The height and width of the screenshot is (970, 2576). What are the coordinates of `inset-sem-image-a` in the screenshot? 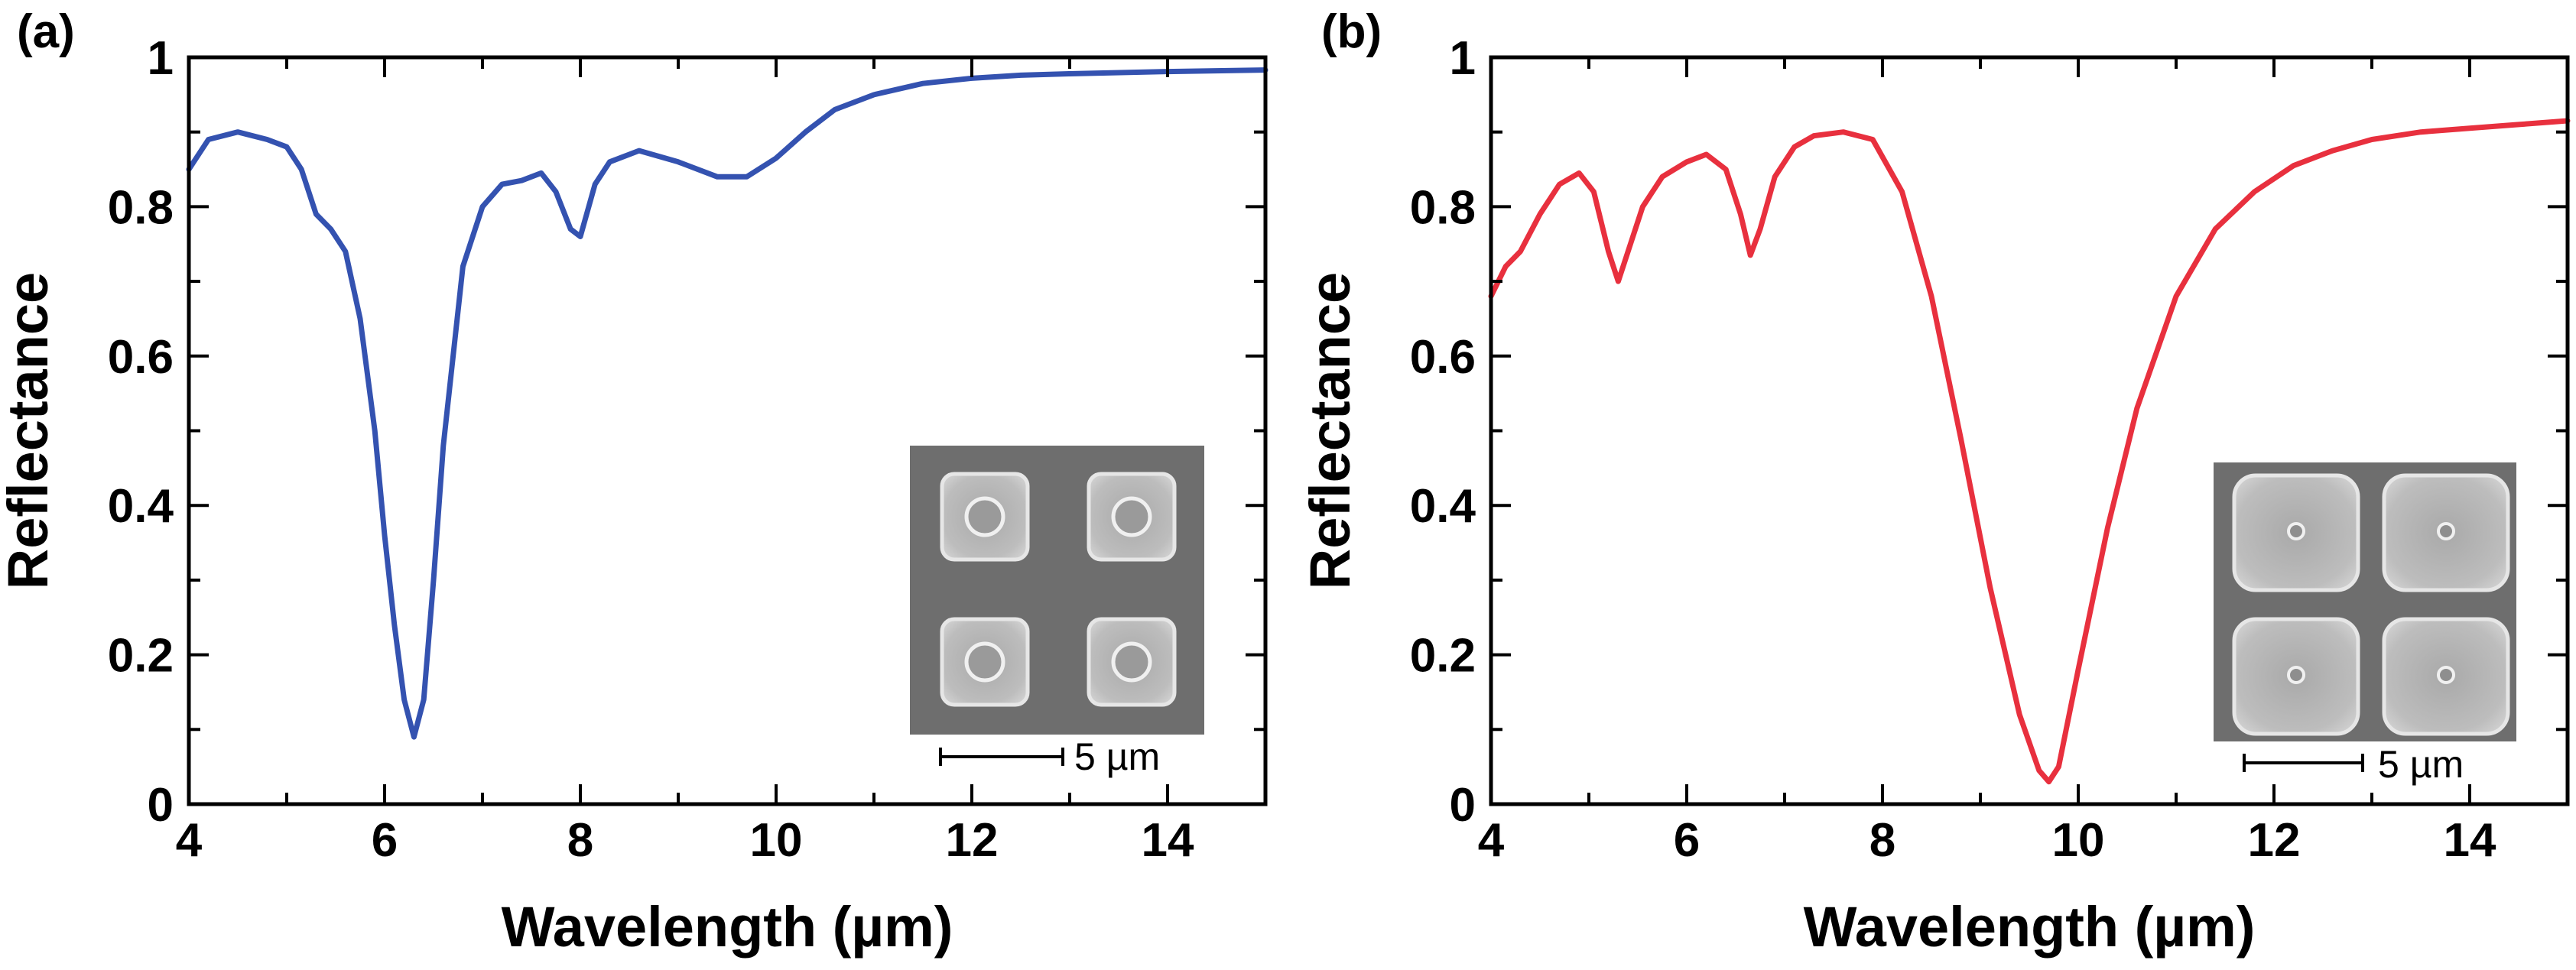 It's located at (1057, 590).